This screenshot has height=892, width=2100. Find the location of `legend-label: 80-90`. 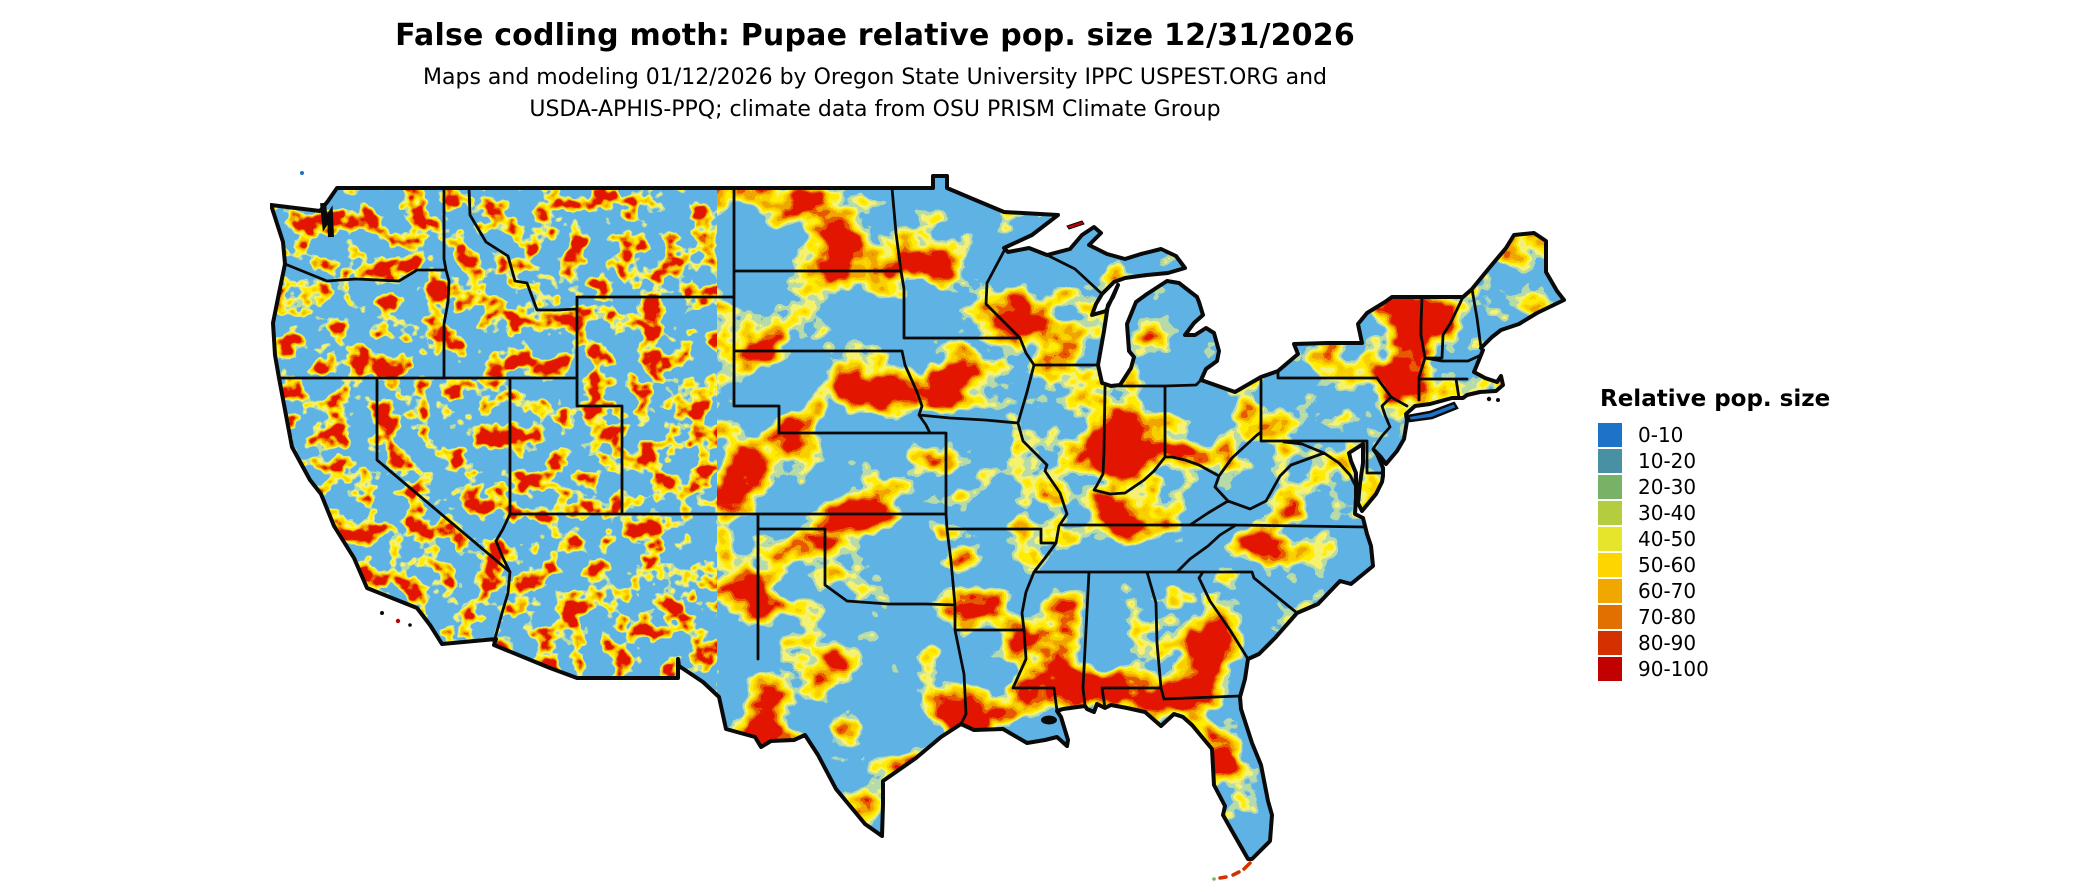

legend-label: 80-90 is located at coordinates (1667, 643).